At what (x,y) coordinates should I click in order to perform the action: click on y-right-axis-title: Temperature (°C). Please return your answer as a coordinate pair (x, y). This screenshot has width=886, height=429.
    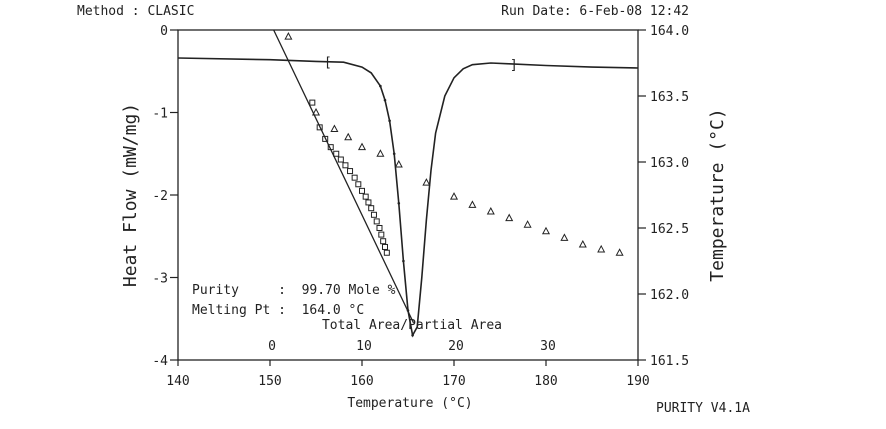
    Looking at the image, I should click on (717, 194).